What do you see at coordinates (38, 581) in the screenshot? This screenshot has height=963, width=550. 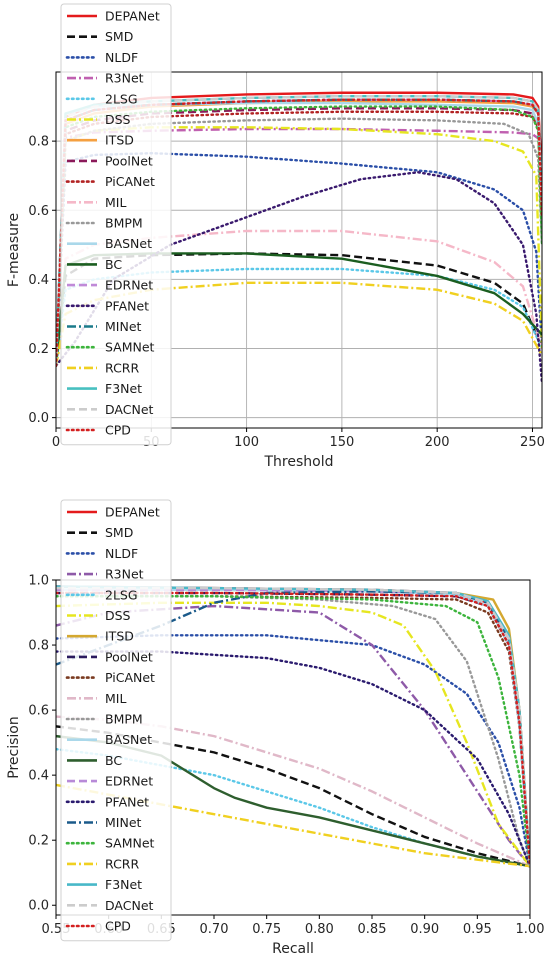 I see `y-tick-label: 1.0` at bounding box center [38, 581].